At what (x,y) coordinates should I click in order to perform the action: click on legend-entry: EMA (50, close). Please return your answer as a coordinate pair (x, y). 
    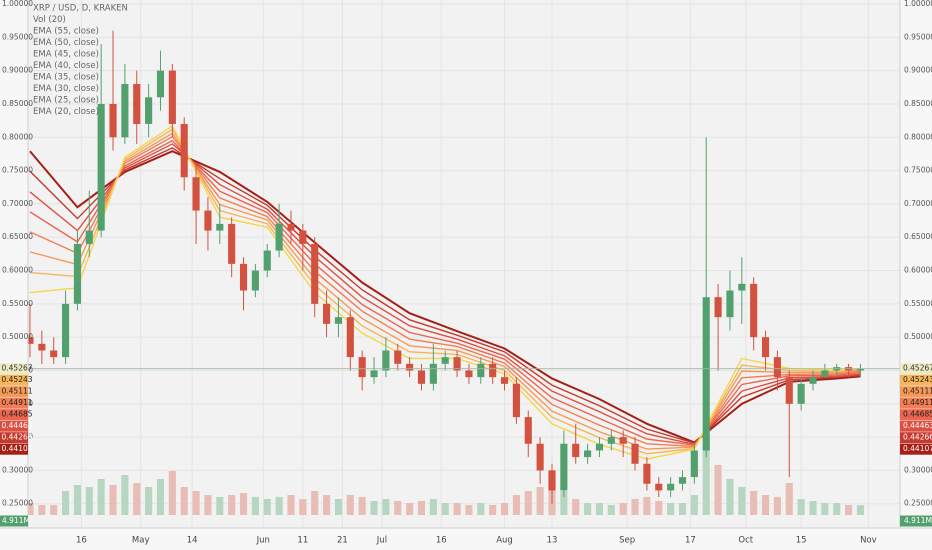
    Looking at the image, I should click on (66, 43).